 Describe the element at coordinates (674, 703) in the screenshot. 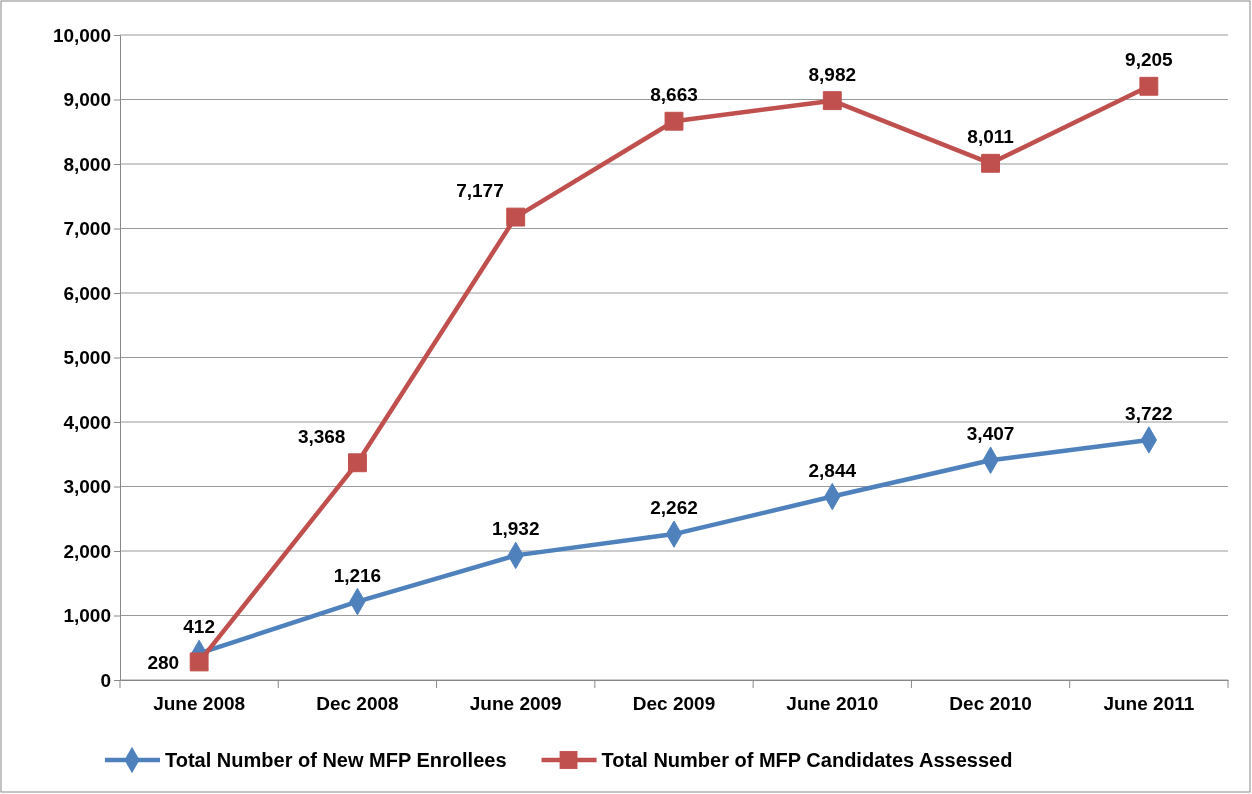

I see `x-tick-label: Dec 2009` at that location.